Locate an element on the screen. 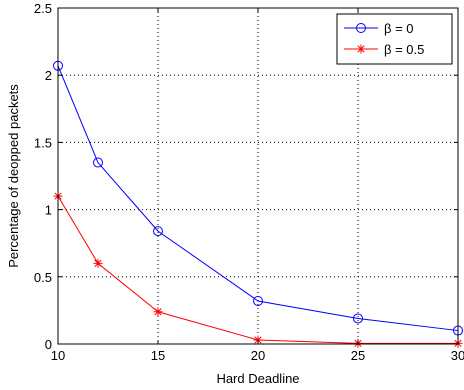 The image size is (464, 390). x-tick-label: 10 is located at coordinates (58, 355).